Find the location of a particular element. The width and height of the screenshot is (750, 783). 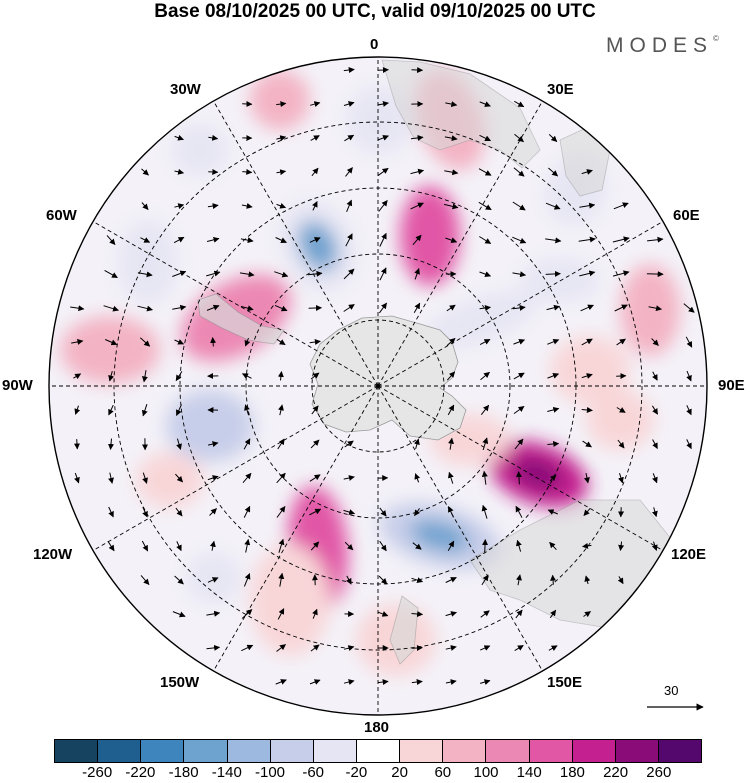

lon-label-150e: 150E is located at coordinates (565, 682).